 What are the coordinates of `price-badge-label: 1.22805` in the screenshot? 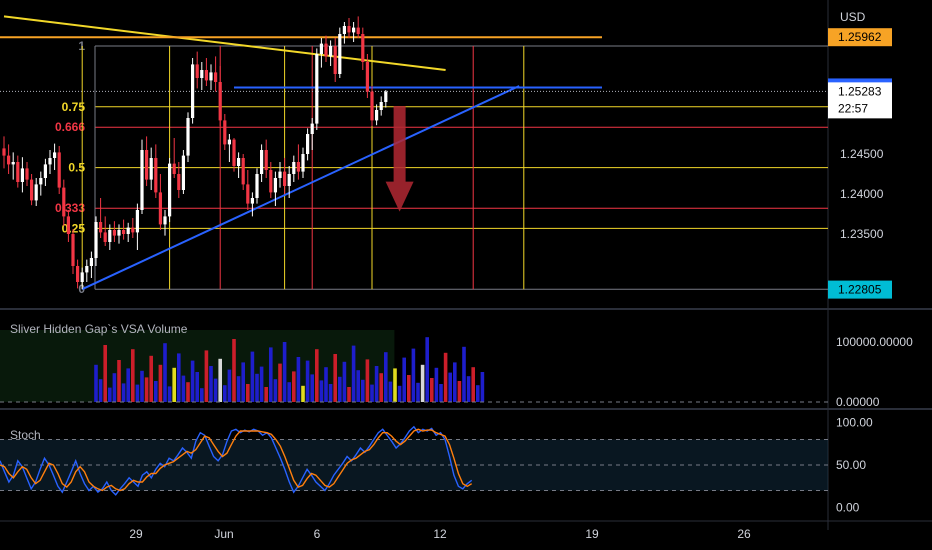 It's located at (860, 290).